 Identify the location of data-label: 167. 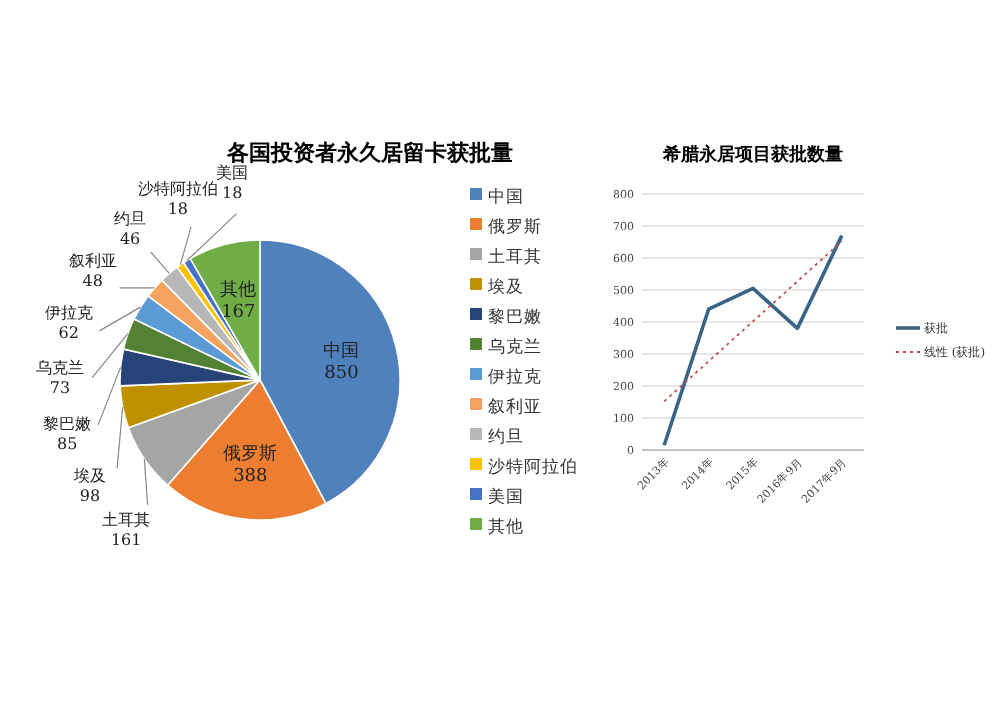
(239, 312).